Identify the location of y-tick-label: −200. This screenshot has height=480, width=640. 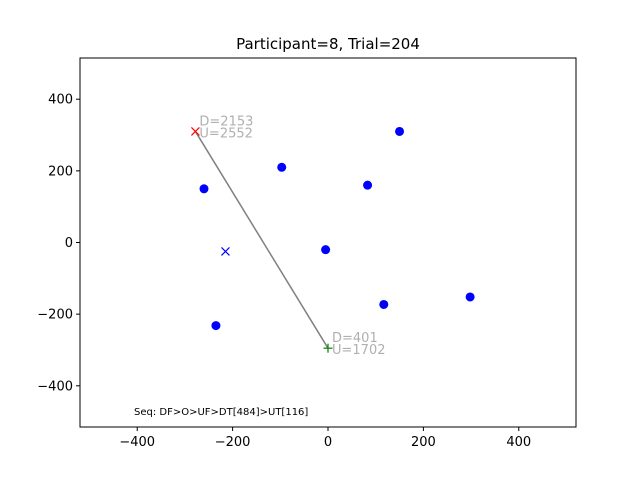
(55, 315).